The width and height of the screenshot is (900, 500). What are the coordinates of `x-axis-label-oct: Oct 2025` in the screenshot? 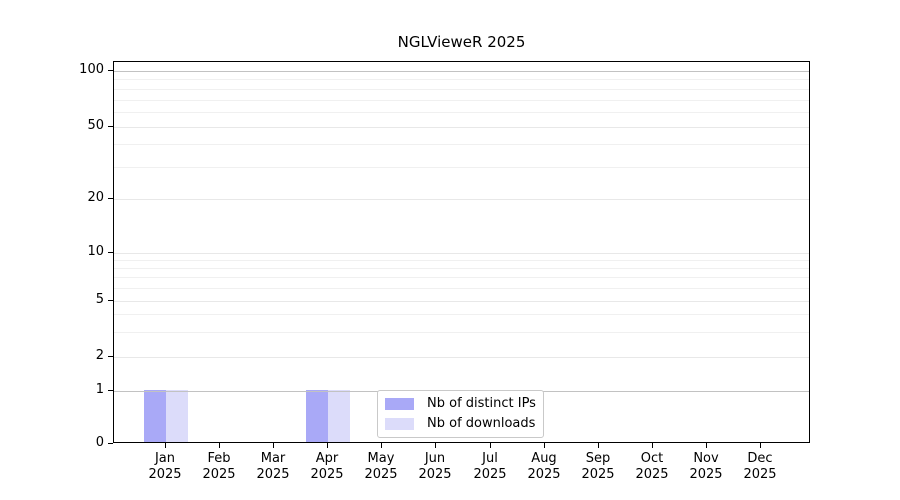 It's located at (652, 466).